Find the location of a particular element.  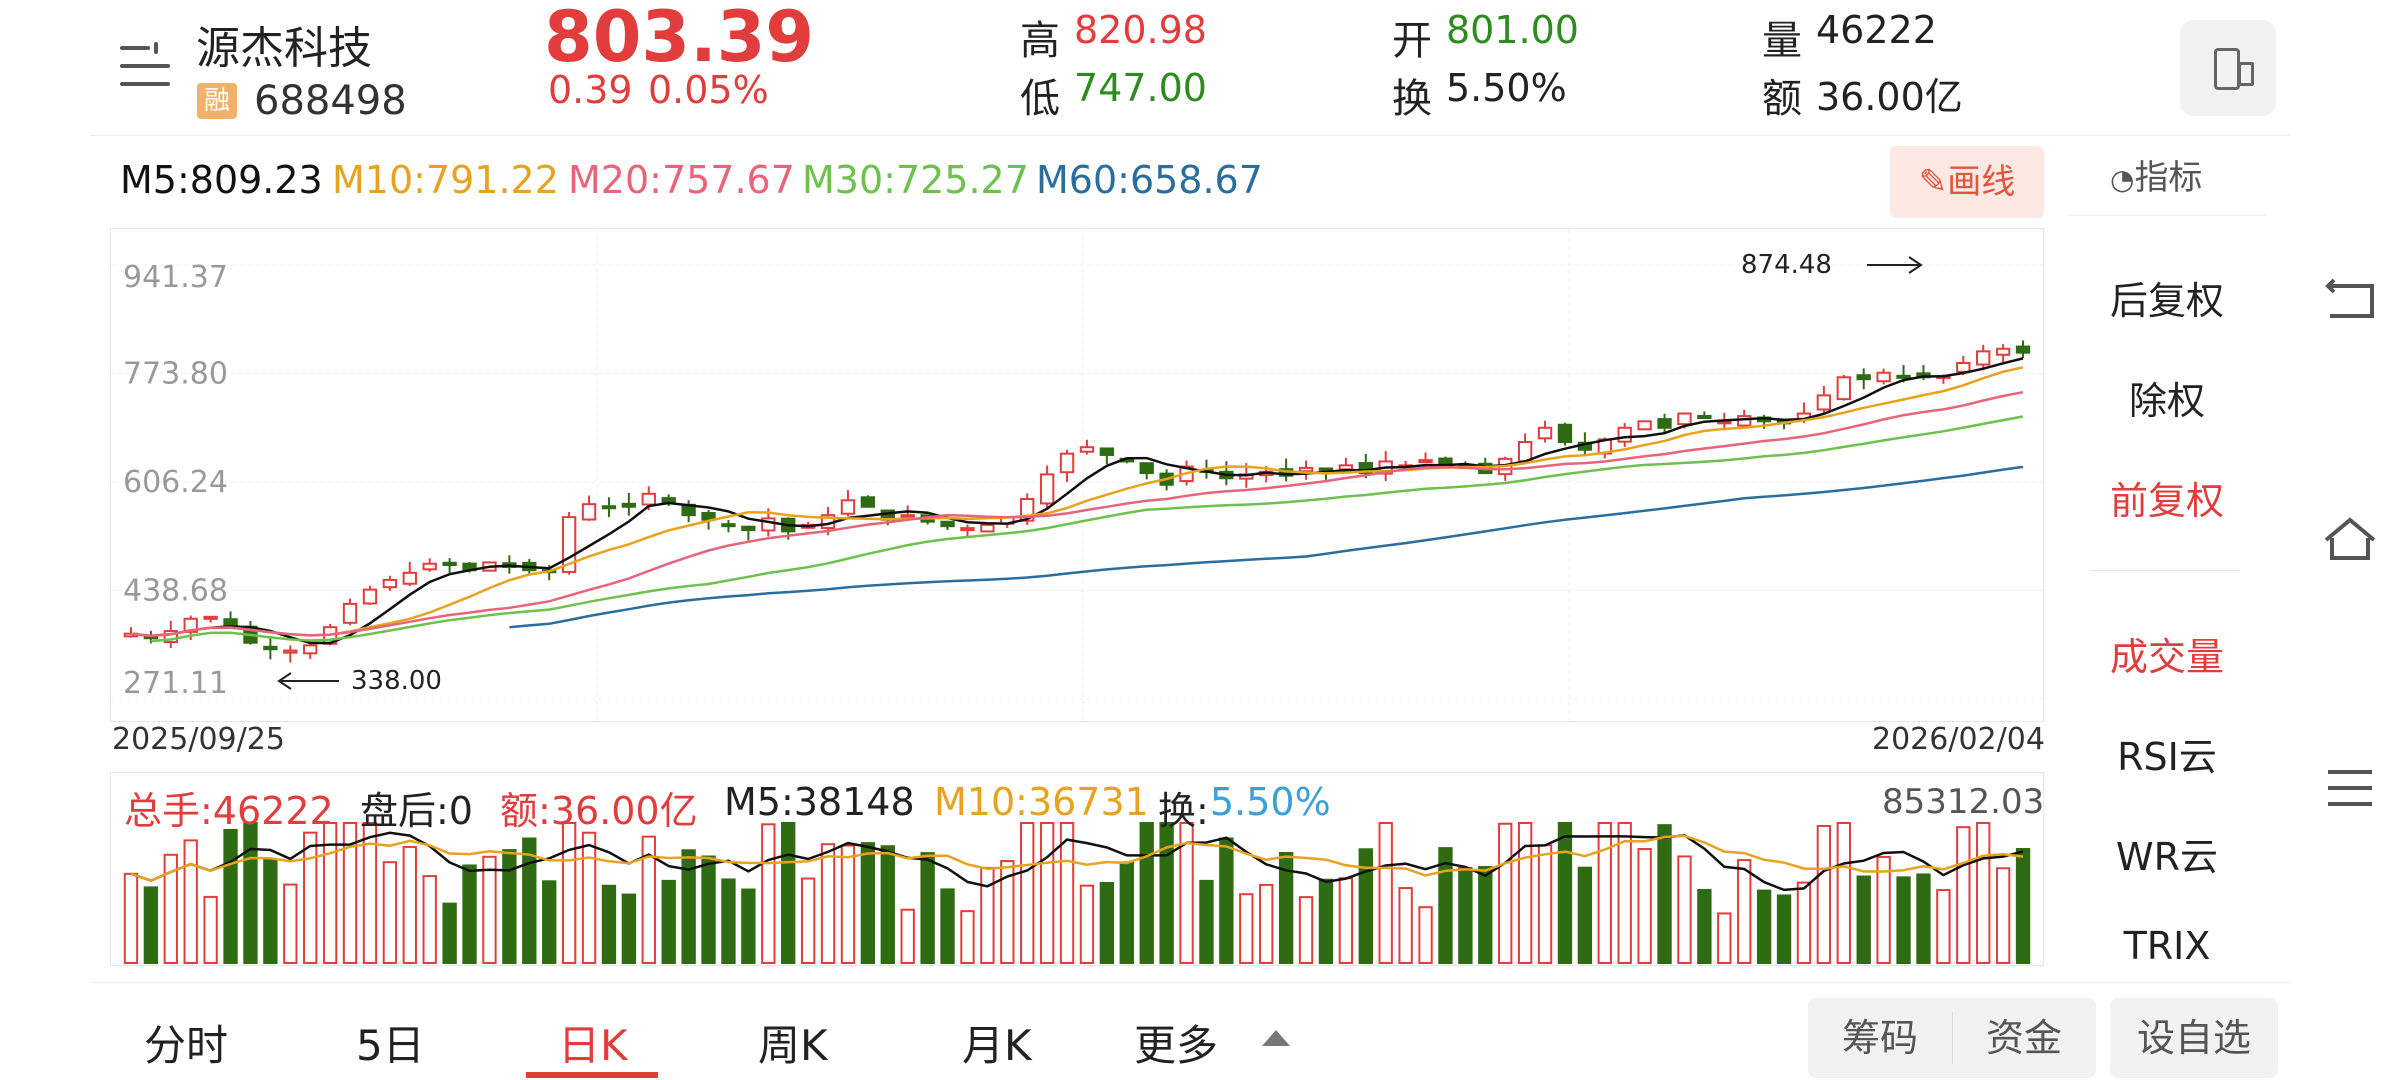

tab-5day: 5日 is located at coordinates (390, 1045).